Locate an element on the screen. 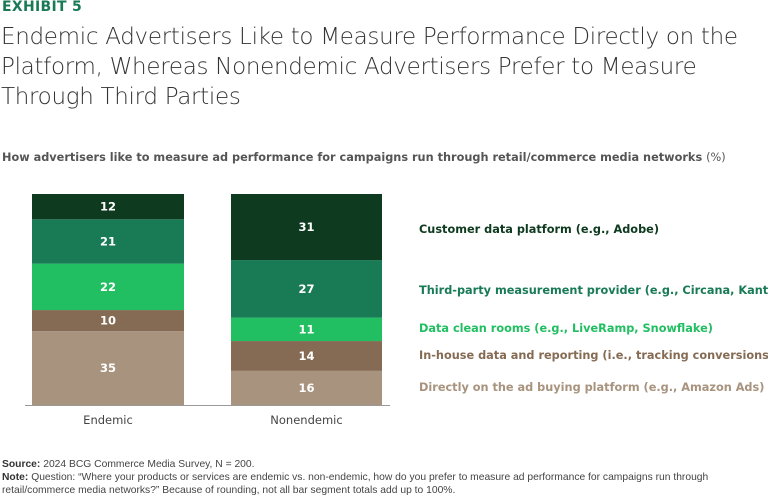 The height and width of the screenshot is (497, 768). category-label: Nonendemic is located at coordinates (306, 420).